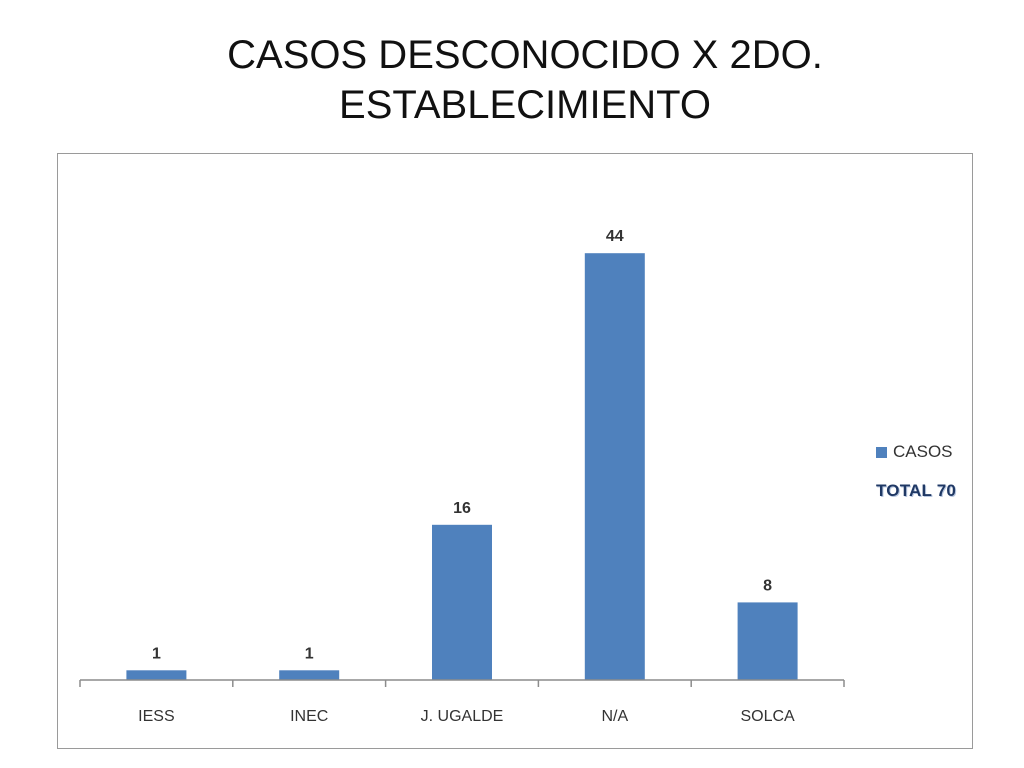  Describe the element at coordinates (156, 716) in the screenshot. I see `category-label-0: IESS` at that location.